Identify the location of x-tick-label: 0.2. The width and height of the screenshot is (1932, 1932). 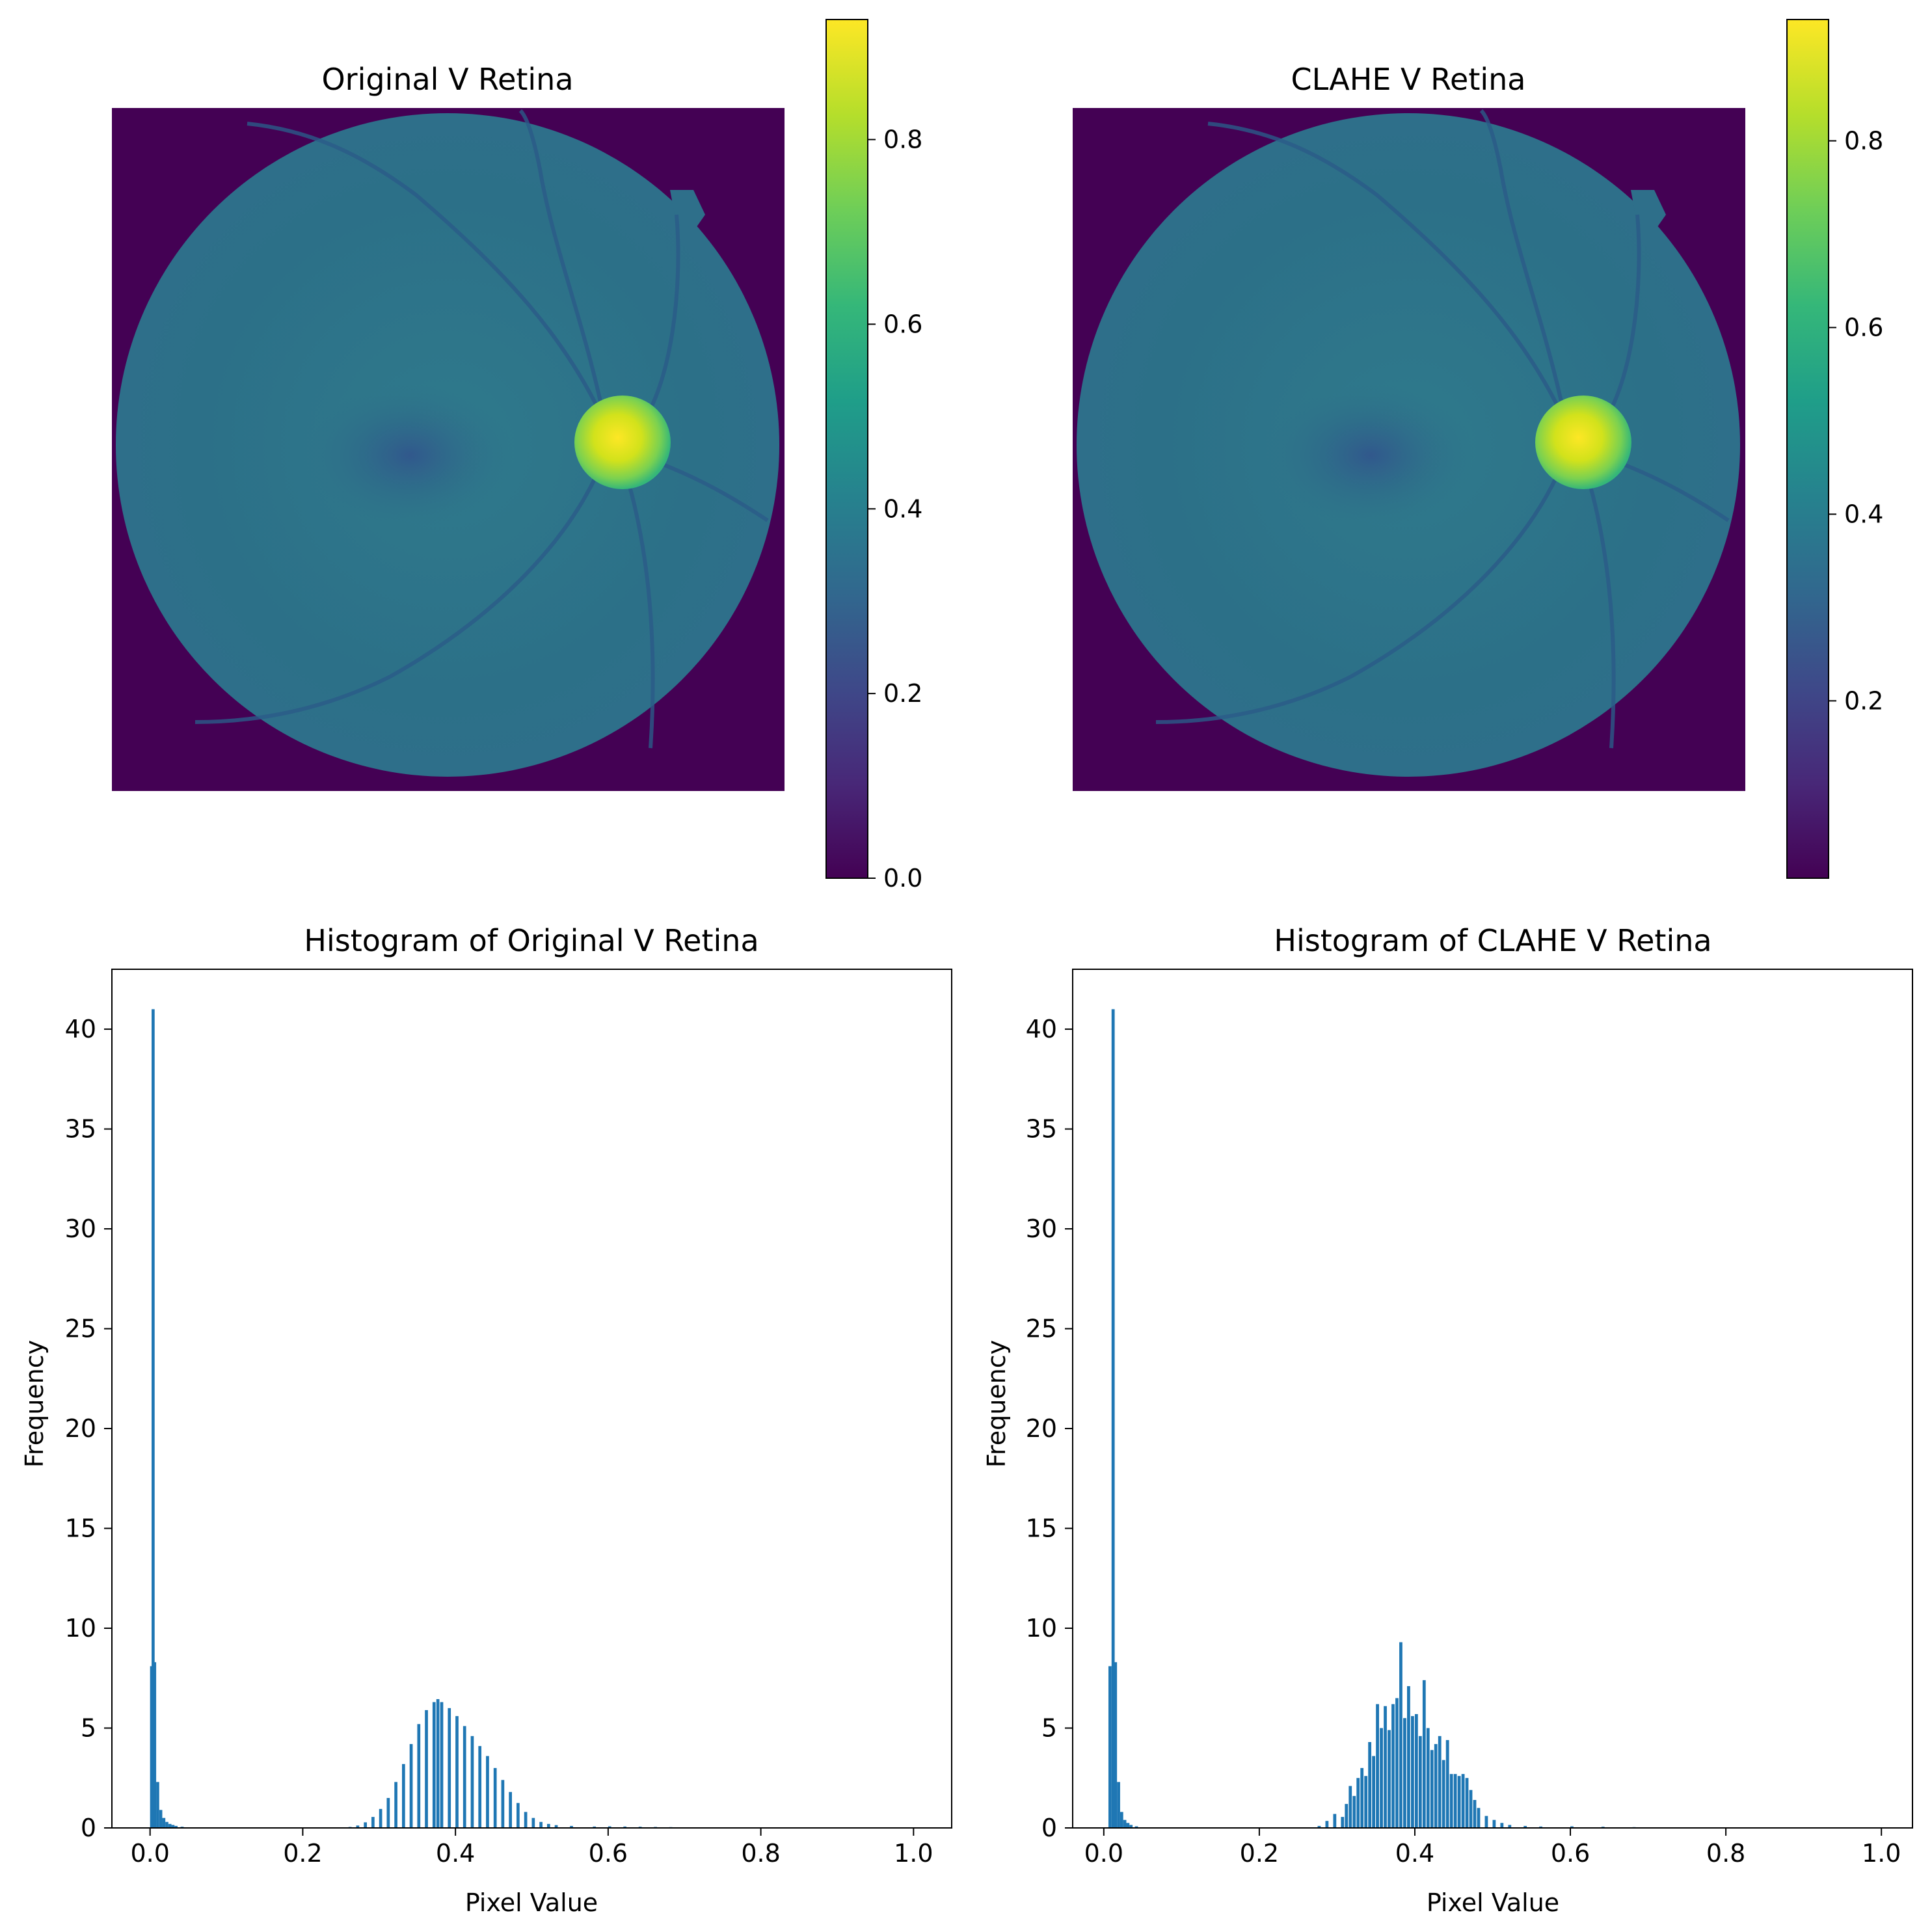
(302, 1853).